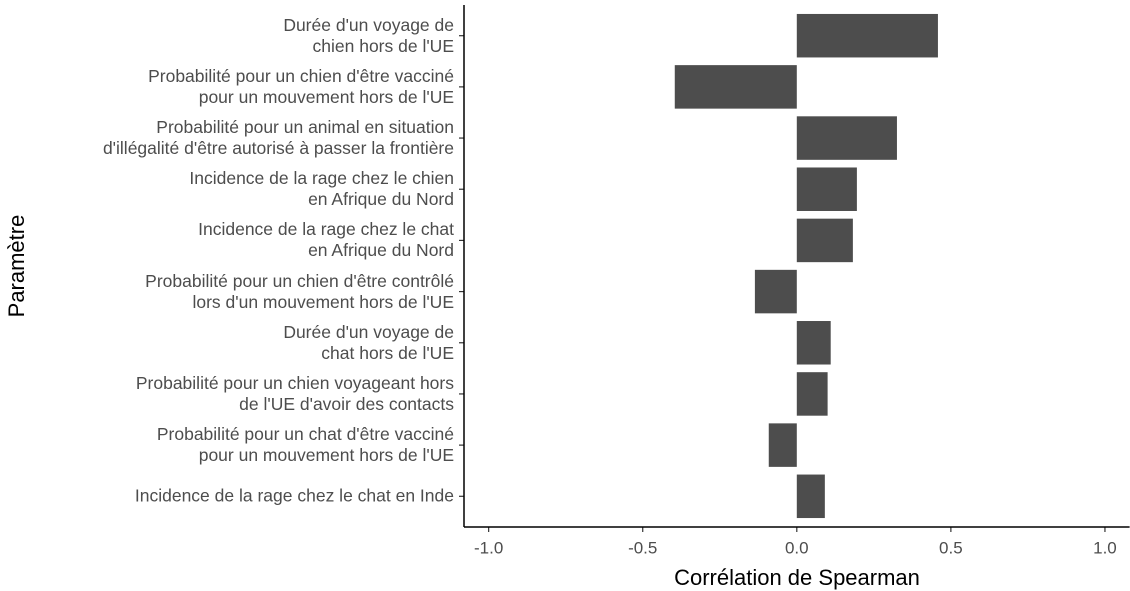  What do you see at coordinates (951, 547) in the screenshot?
I see `x-tick-label: 0.5` at bounding box center [951, 547].